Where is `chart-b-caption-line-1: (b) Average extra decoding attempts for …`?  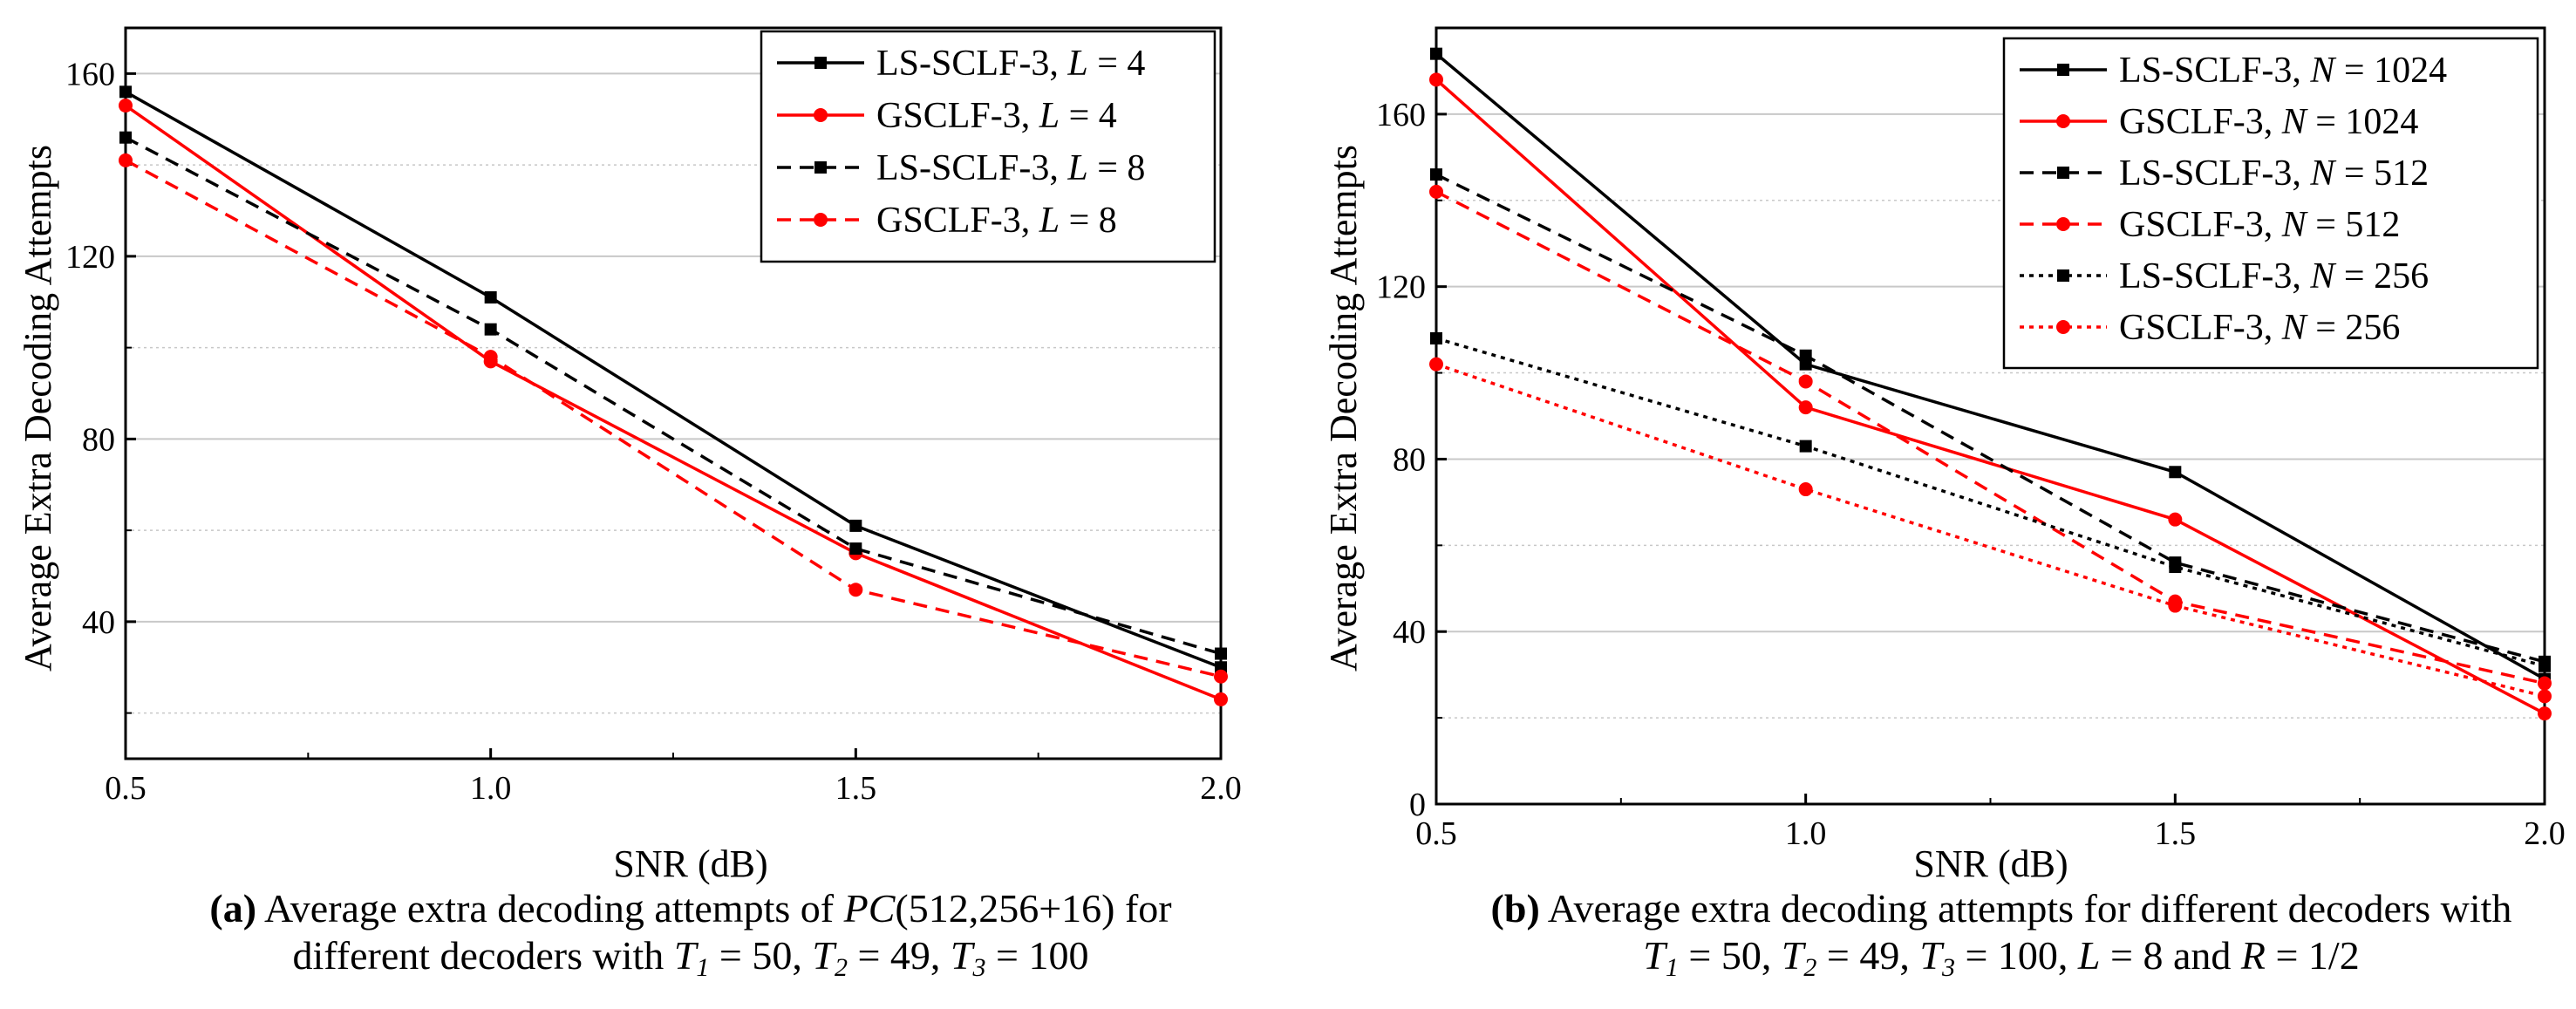
chart-b-caption-line-1: (b) Average extra decoding attempts for … is located at coordinates (2001, 908).